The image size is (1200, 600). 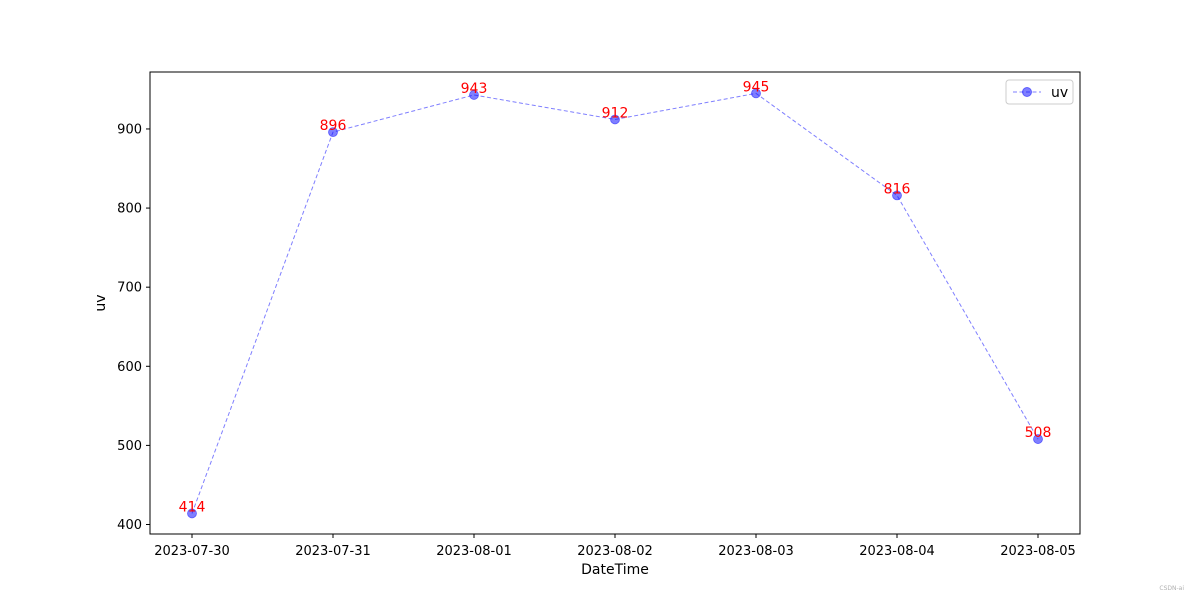 I want to click on x-tick-label: 2023-07-30, so click(x=192, y=551).